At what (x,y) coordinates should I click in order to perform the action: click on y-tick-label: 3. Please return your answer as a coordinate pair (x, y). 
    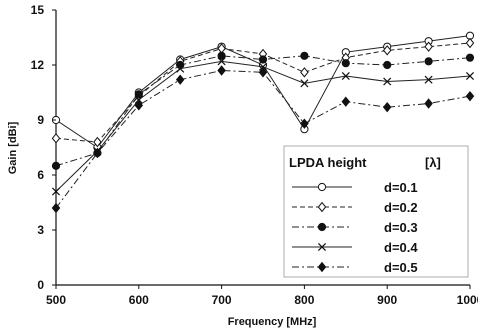
    Looking at the image, I should click on (40, 230).